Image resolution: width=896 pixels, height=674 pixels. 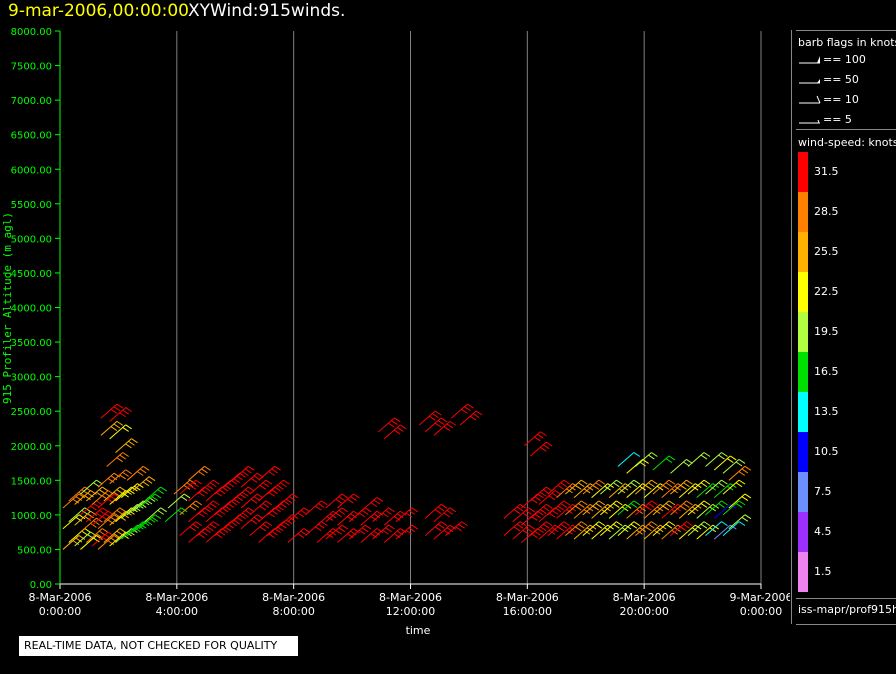 What do you see at coordinates (31, 274) in the screenshot?
I see `y-tick-label: 4500.00` at bounding box center [31, 274].